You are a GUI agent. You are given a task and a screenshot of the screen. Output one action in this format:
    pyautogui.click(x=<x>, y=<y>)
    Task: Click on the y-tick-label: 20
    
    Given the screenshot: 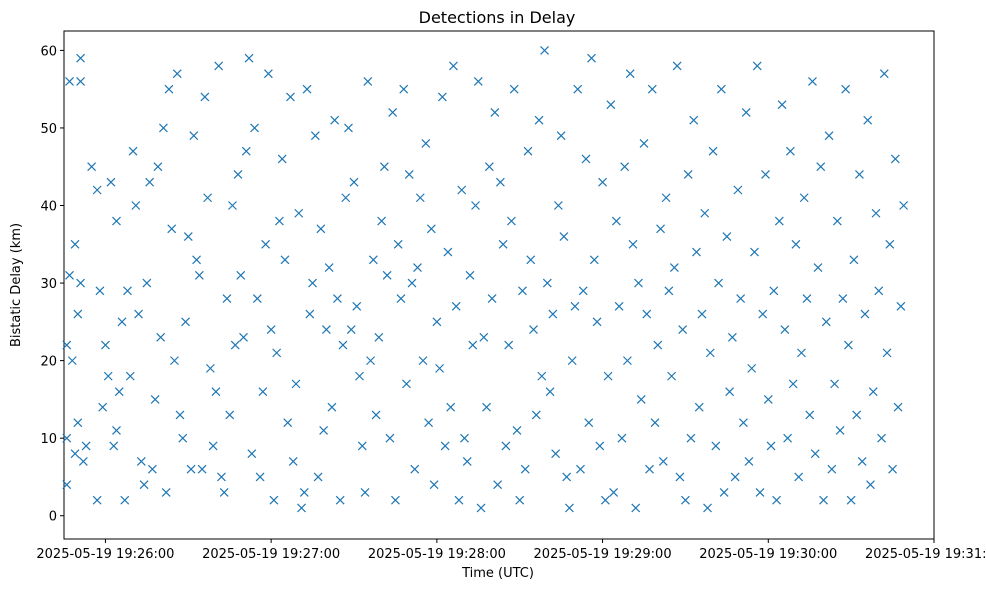 What is the action you would take?
    pyautogui.click(x=48, y=362)
    